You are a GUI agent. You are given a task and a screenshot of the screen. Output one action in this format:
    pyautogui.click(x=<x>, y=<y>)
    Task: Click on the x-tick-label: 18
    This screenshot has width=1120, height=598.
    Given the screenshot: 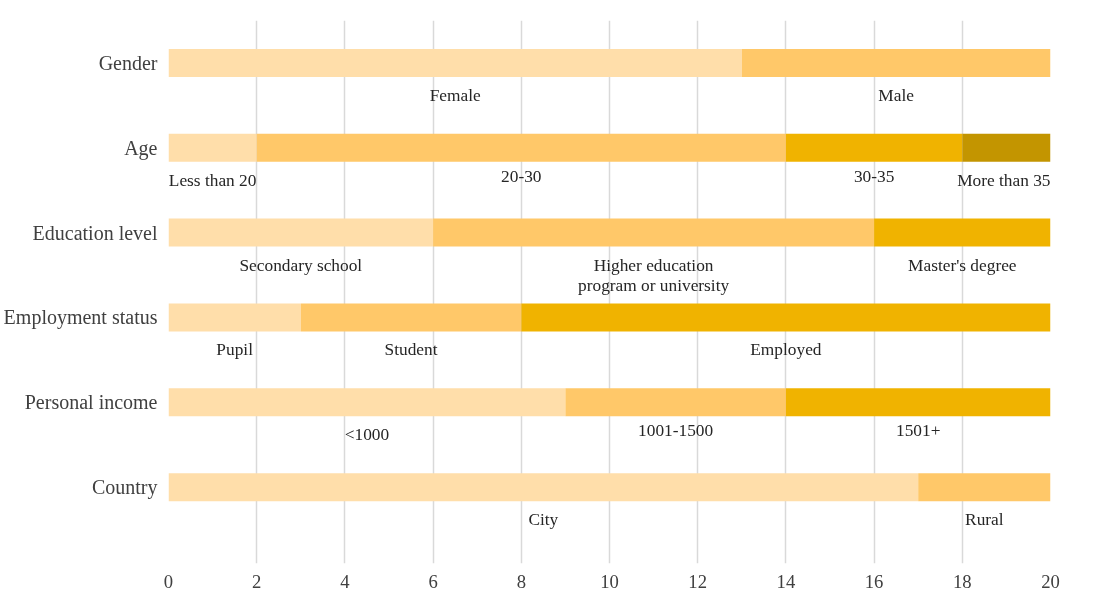 What is the action you would take?
    pyautogui.click(x=962, y=581)
    